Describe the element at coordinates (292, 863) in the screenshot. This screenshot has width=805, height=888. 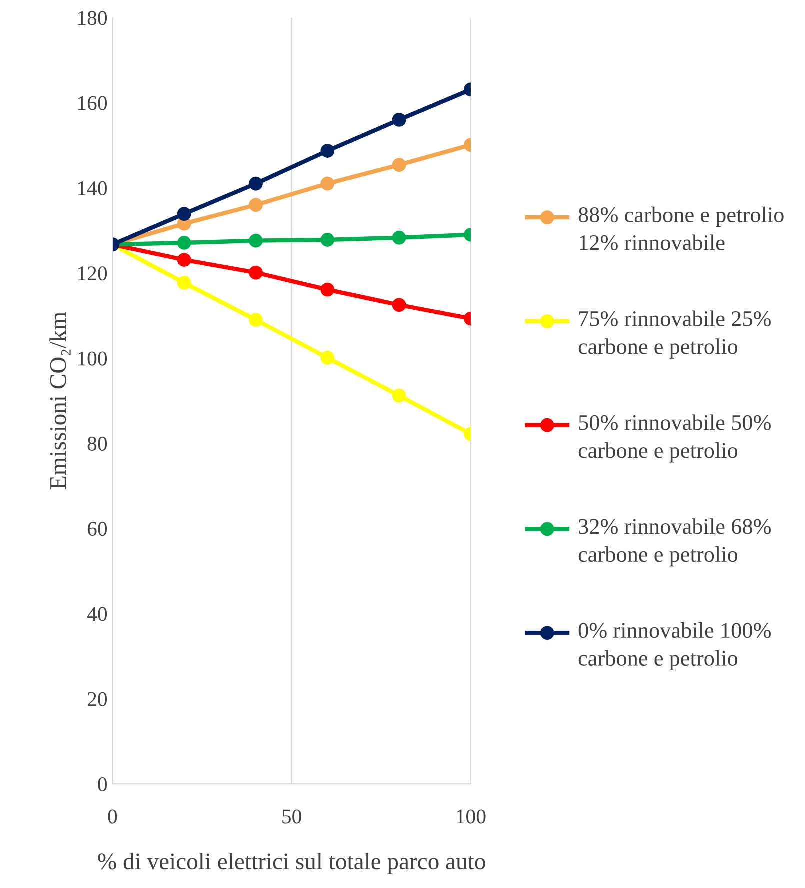
I see `x-axis-title: % di veicoli elettrici sul totale parco auto` at that location.